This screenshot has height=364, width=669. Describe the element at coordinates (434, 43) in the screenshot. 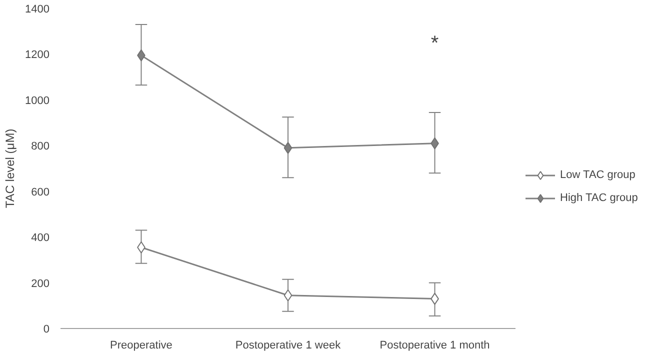

I see `annotation: *` at that location.